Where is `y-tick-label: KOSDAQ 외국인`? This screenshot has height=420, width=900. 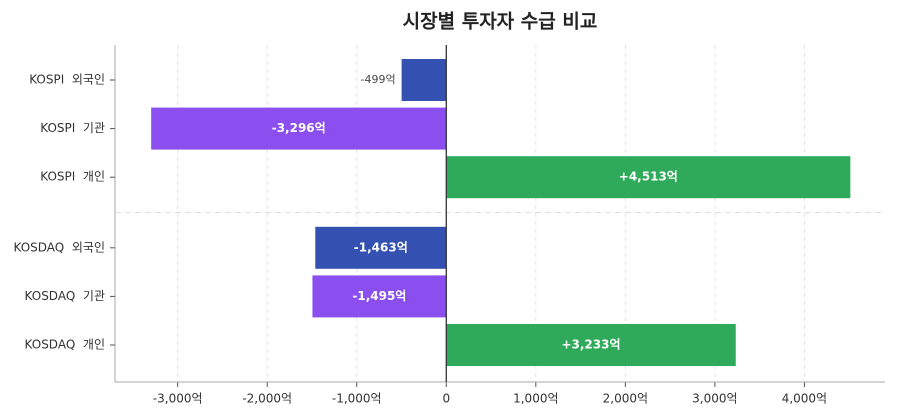 y-tick-label: KOSDAQ 외국인 is located at coordinates (60, 247).